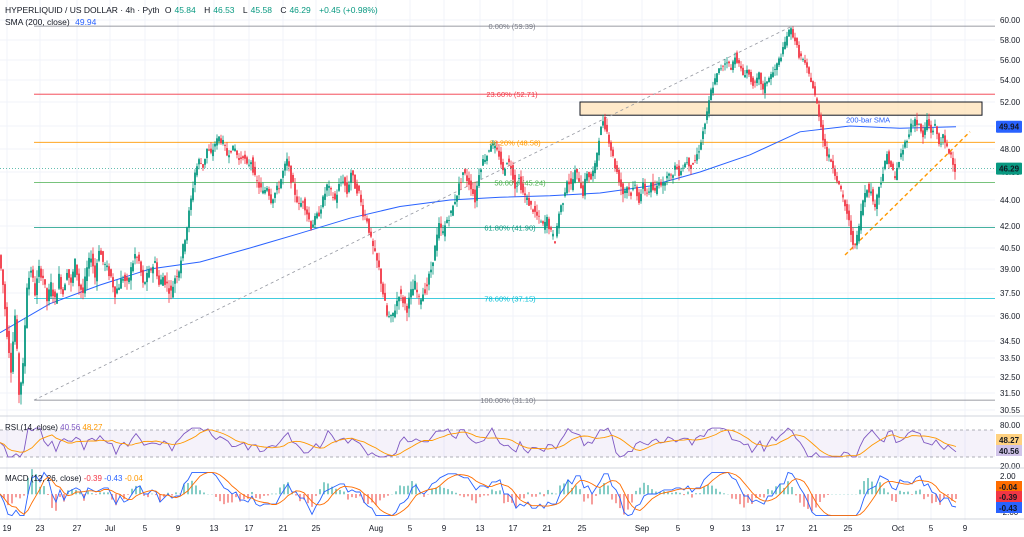 Image resolution: width=1024 pixels, height=537 pixels. I want to click on sma-legend-value: 49.94, so click(86, 22).